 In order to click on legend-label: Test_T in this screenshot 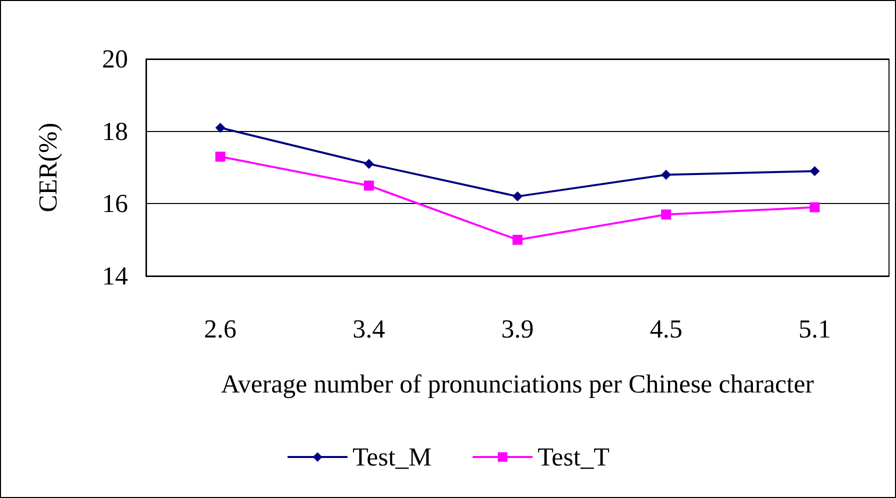, I will do `click(574, 457)`.